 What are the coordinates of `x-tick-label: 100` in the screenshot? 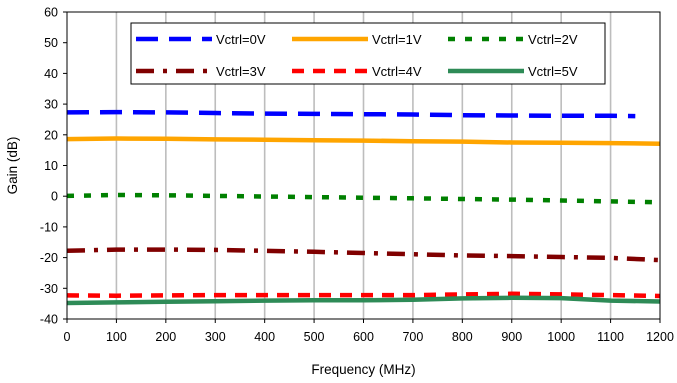 It's located at (116, 337).